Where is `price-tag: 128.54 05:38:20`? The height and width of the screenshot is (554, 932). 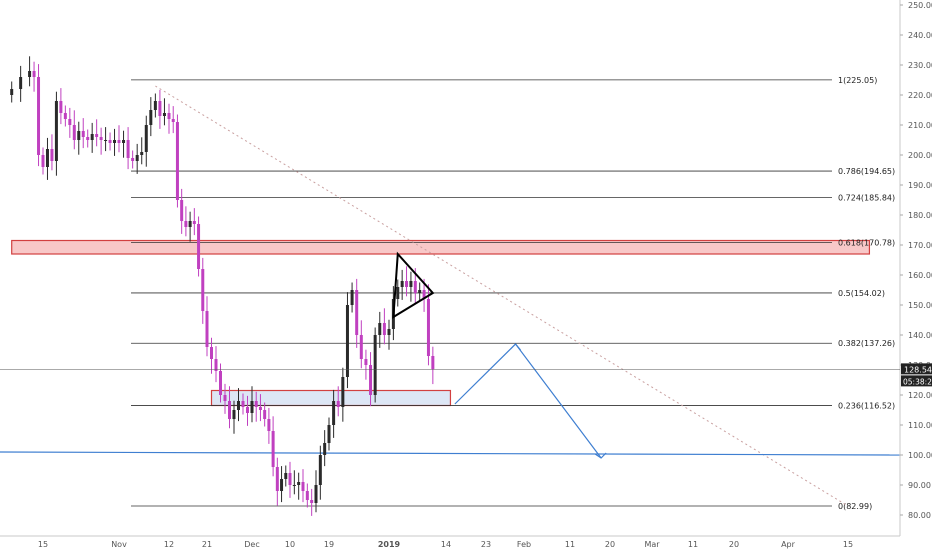
price-tag: 128.54 05:38:20 is located at coordinates (466, 375).